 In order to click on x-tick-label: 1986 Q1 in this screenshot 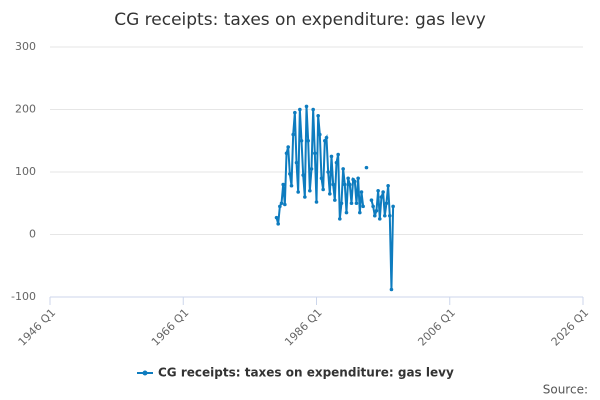, I will do `click(303, 327)`.